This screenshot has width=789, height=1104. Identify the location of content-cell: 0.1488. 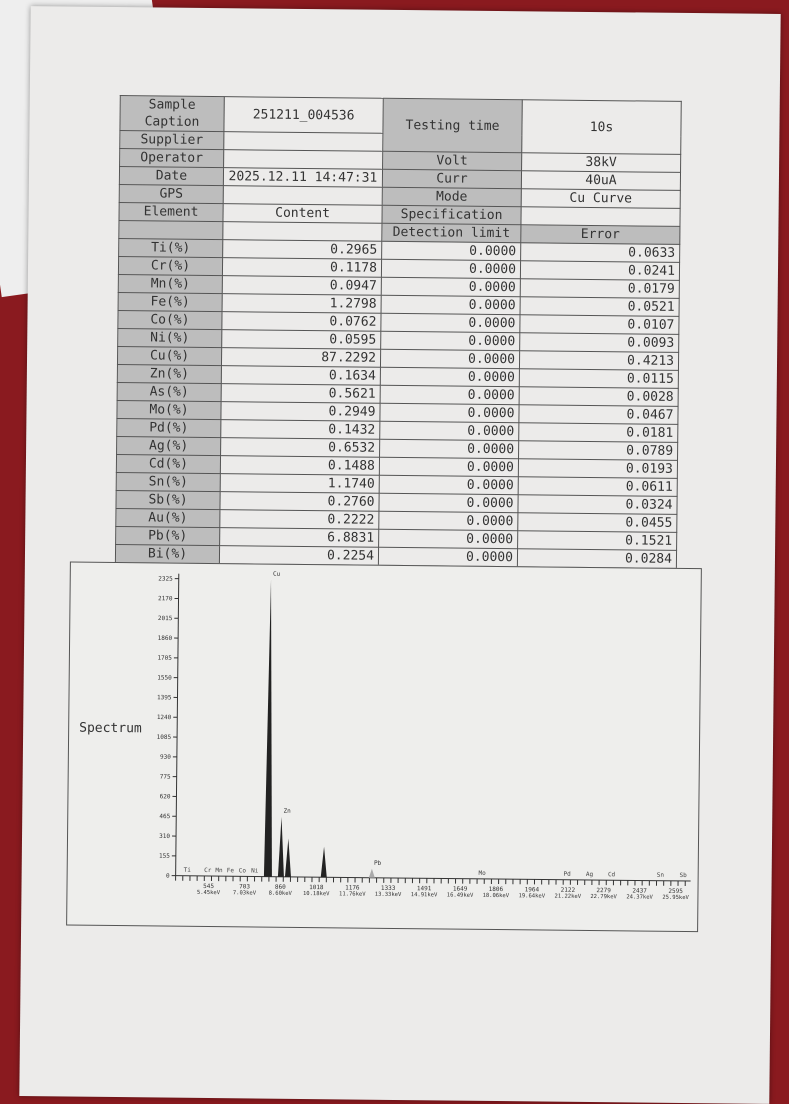
(299, 466).